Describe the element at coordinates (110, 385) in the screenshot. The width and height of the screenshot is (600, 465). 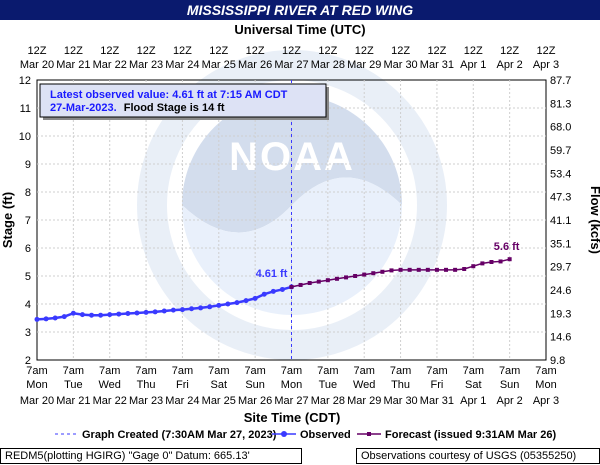
I see `bottom-tick-day: Wed` at that location.